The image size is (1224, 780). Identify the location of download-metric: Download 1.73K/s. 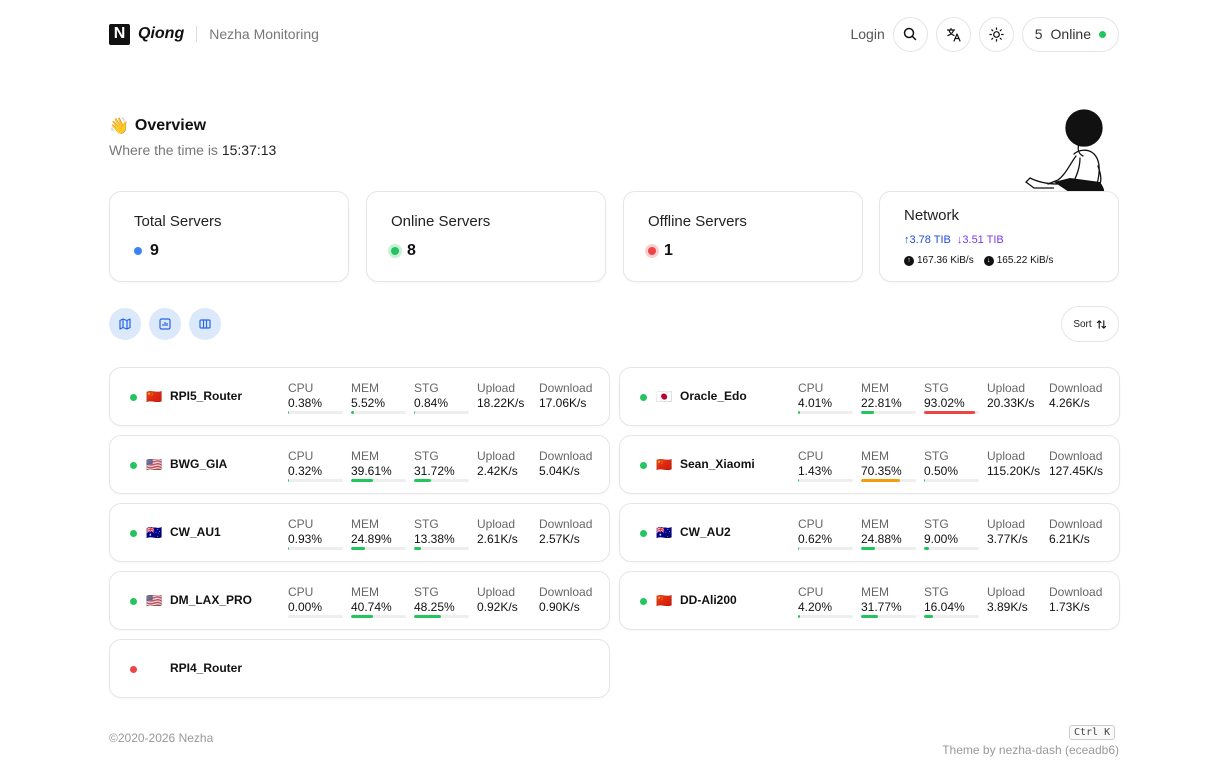
(1075, 599).